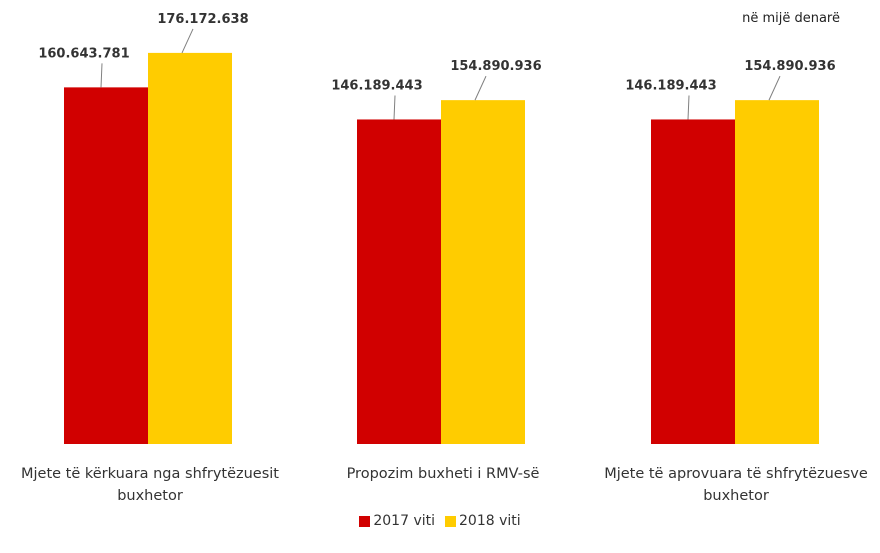 The width and height of the screenshot is (880, 553). I want to click on legend-label-2017: 2017 viti, so click(404, 521).